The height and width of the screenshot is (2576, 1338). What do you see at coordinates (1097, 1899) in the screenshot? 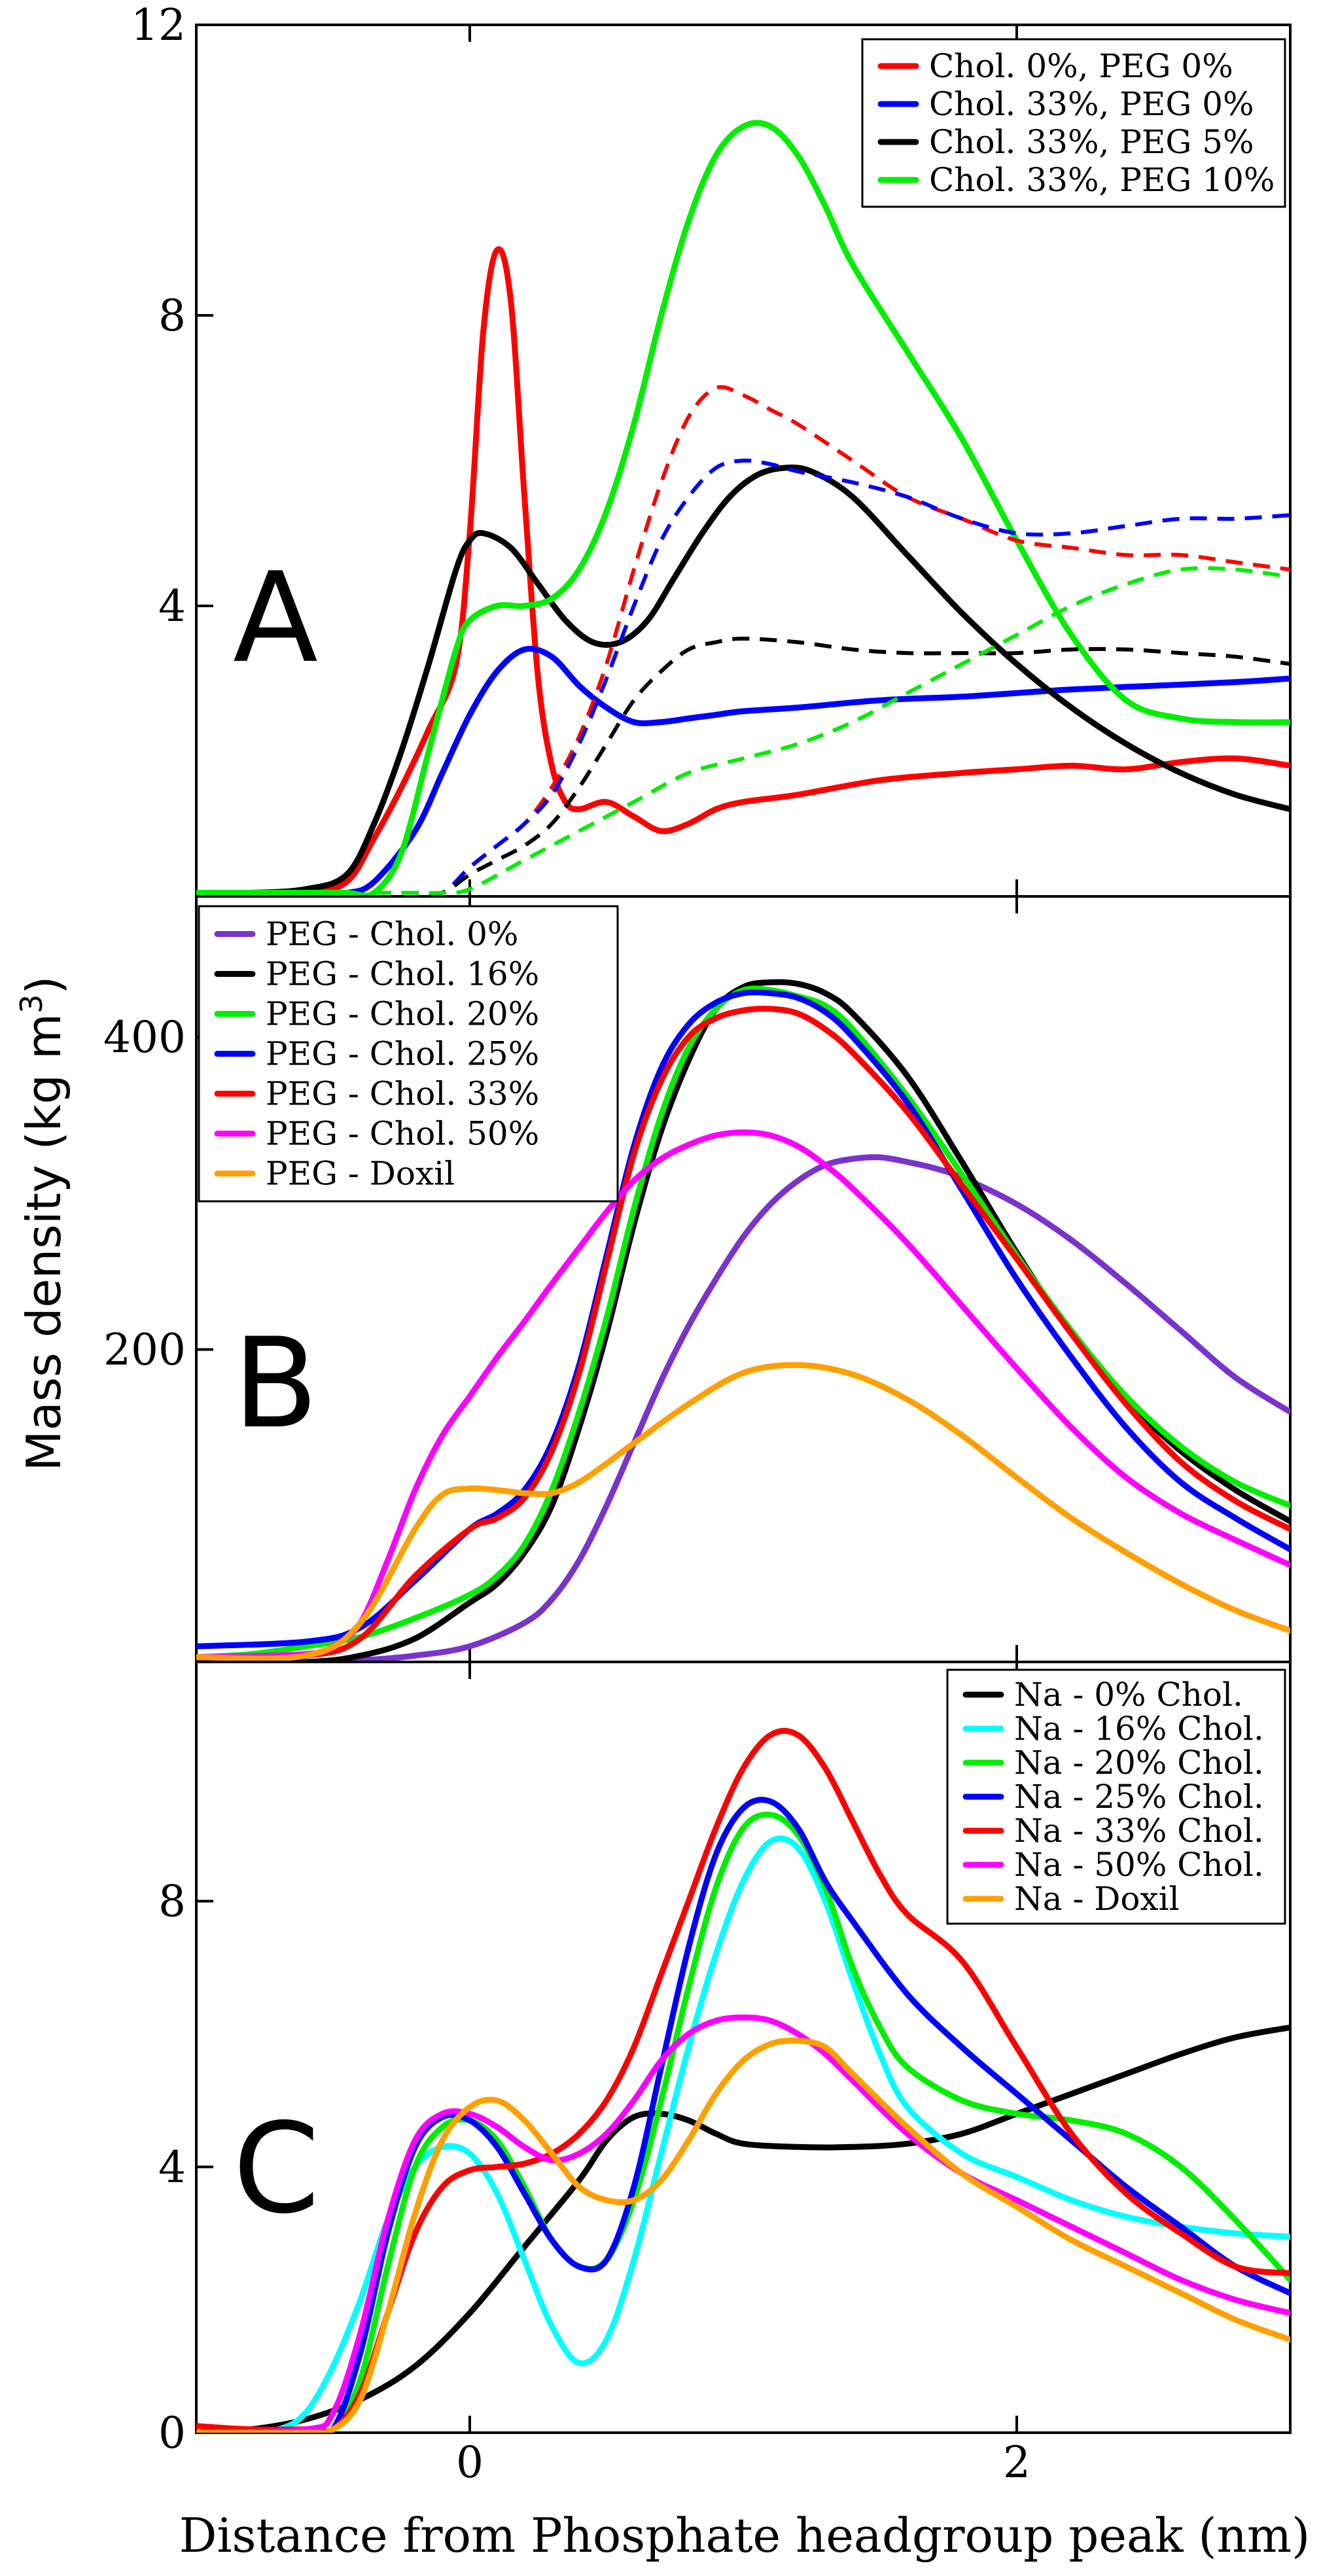
I see `legend-label: Na - Doxil` at bounding box center [1097, 1899].